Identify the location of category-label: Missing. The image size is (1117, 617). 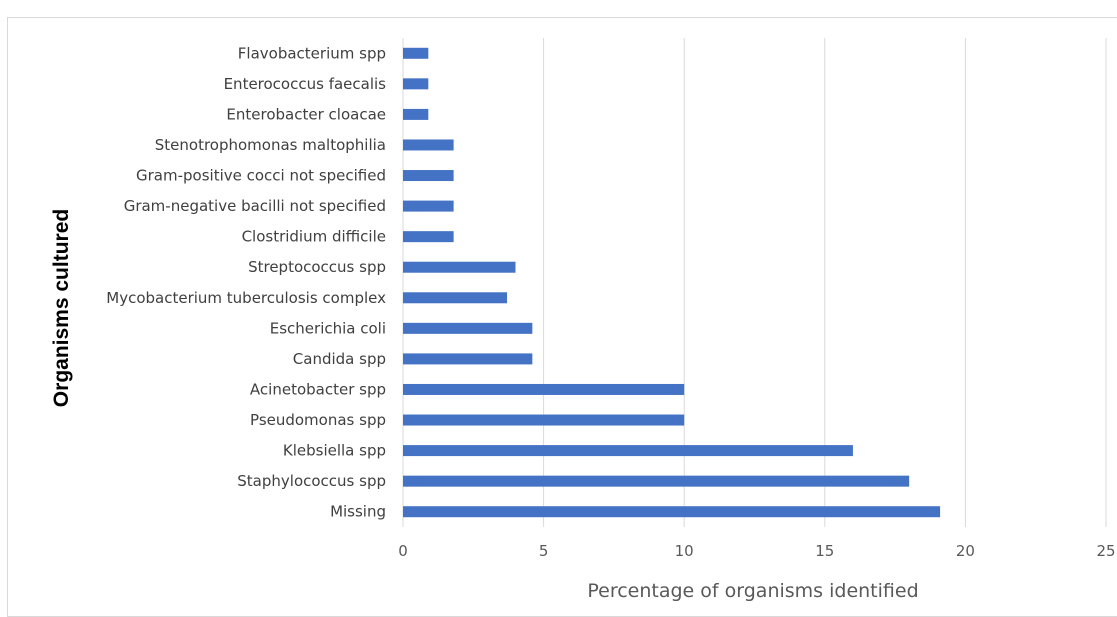
(358, 512).